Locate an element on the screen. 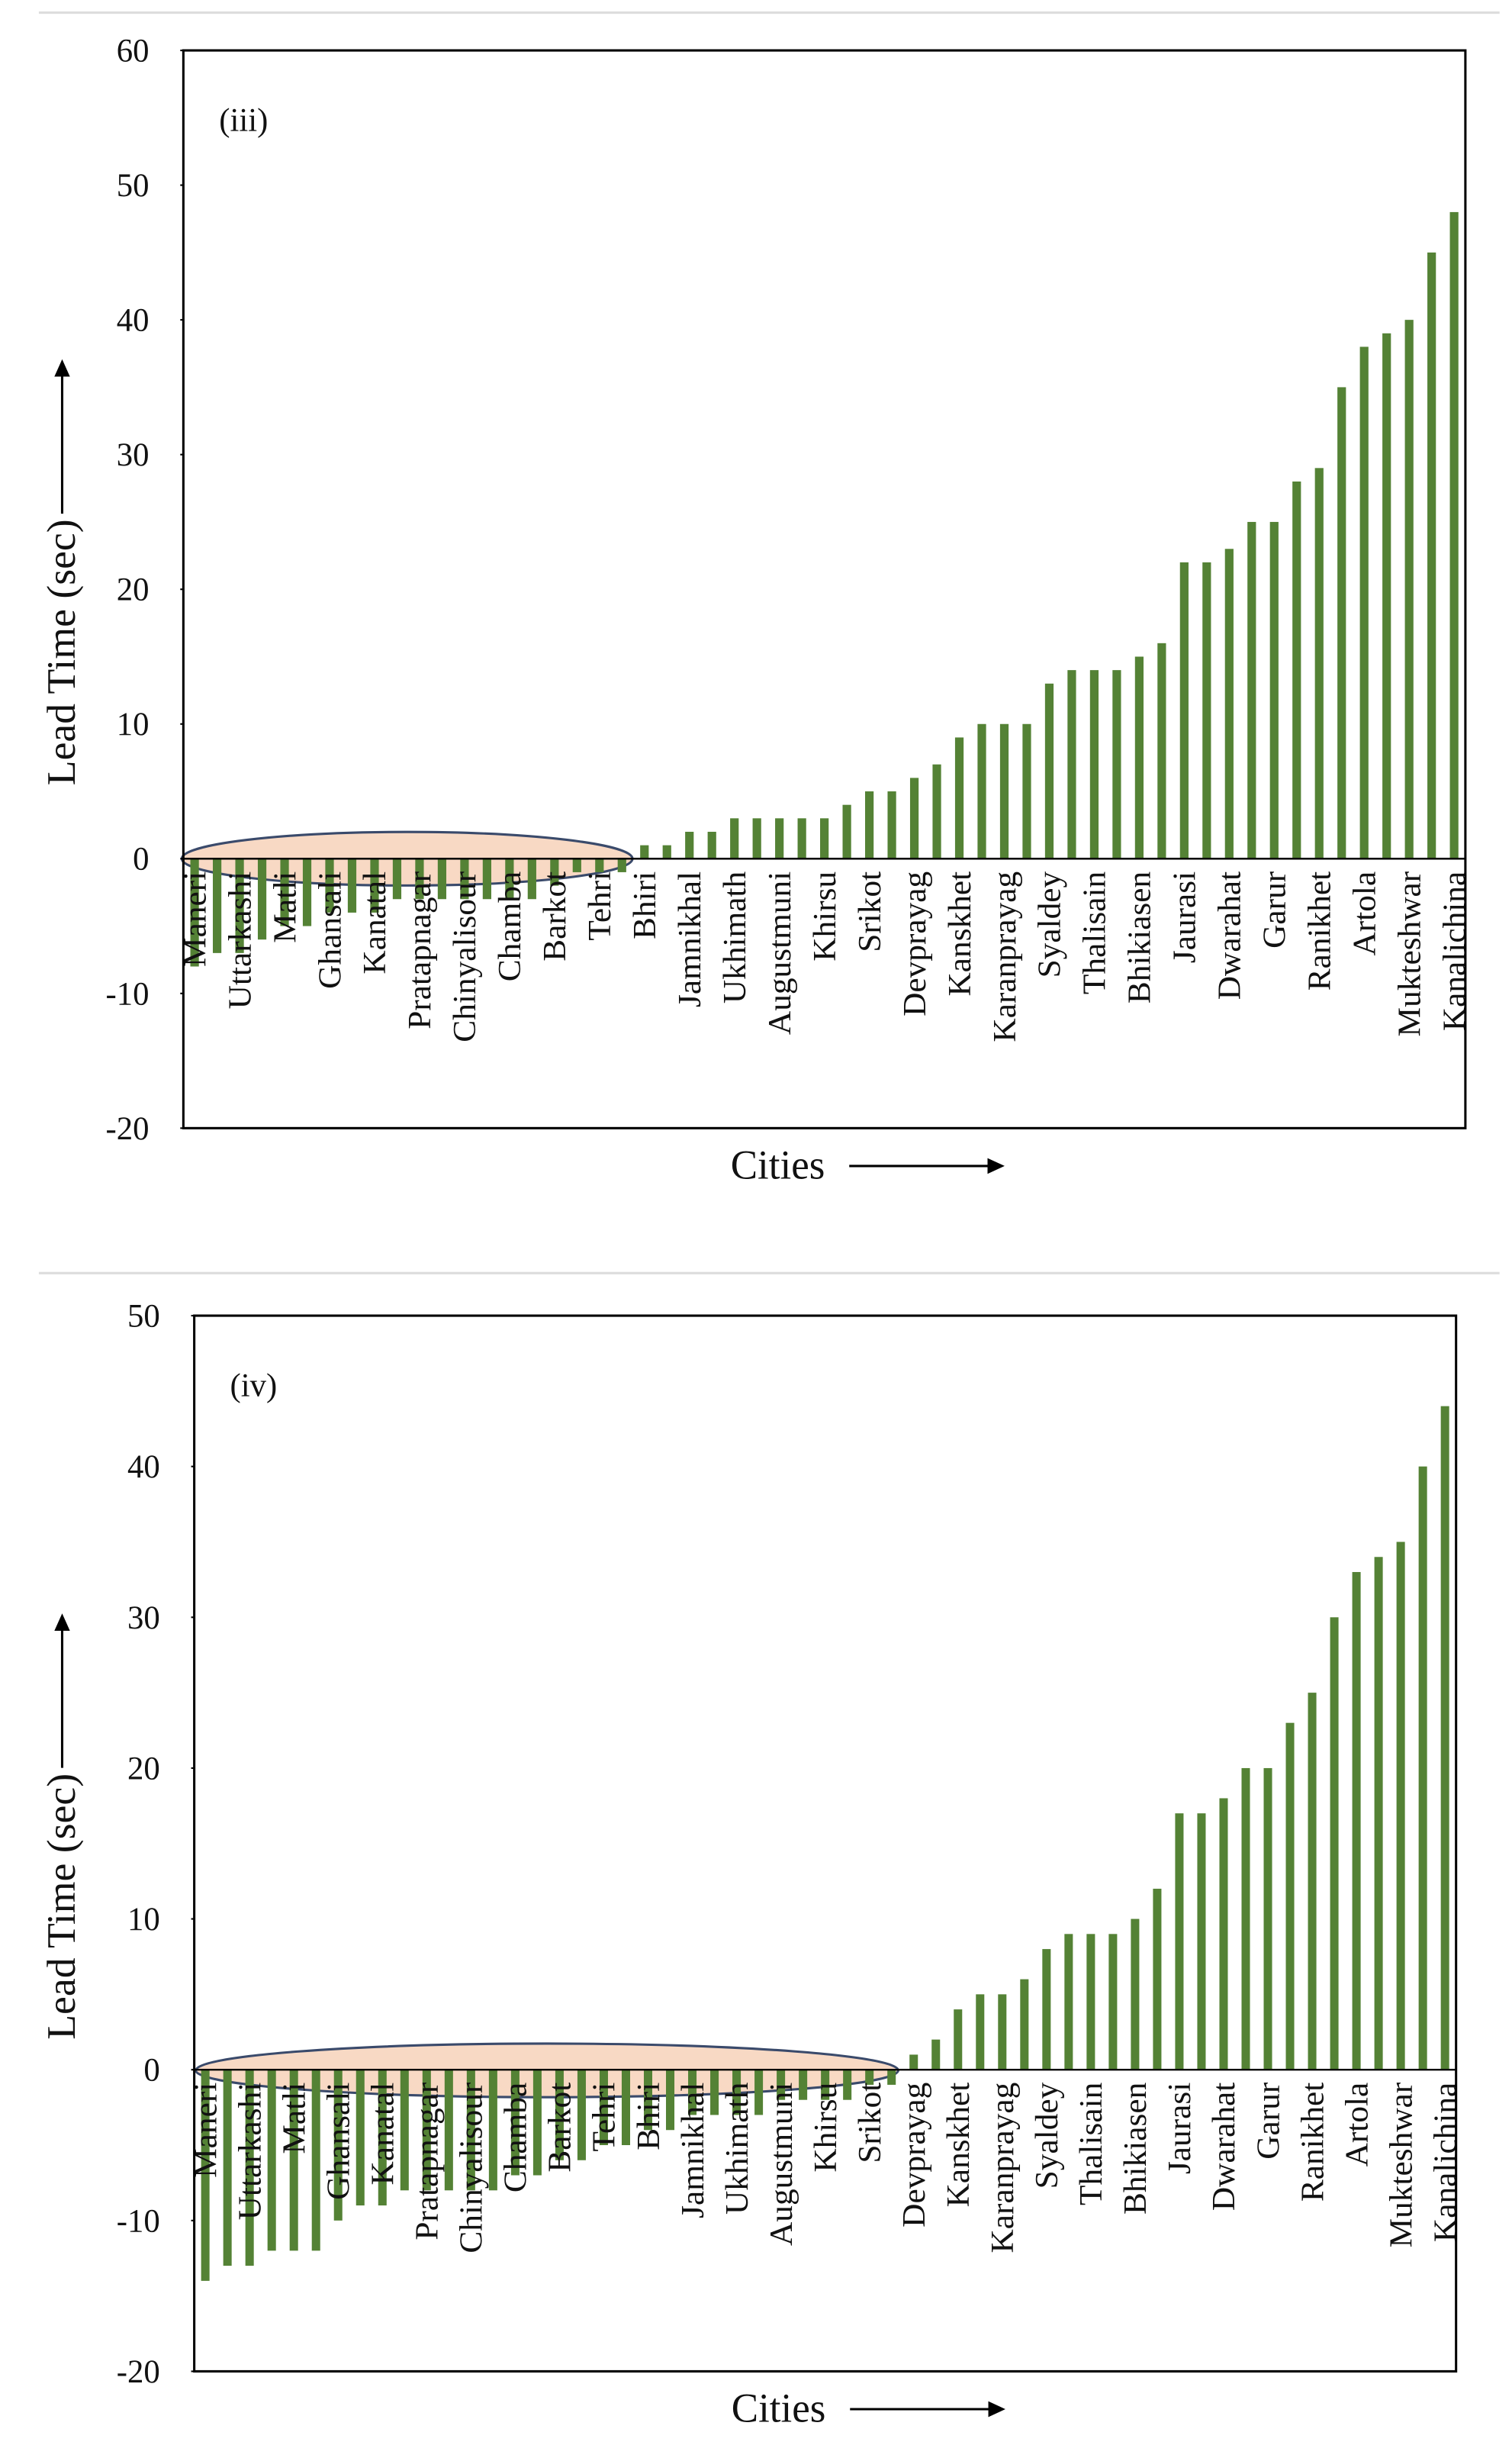  x-tick-label: Uttarkashi is located at coordinates (251, 2152).